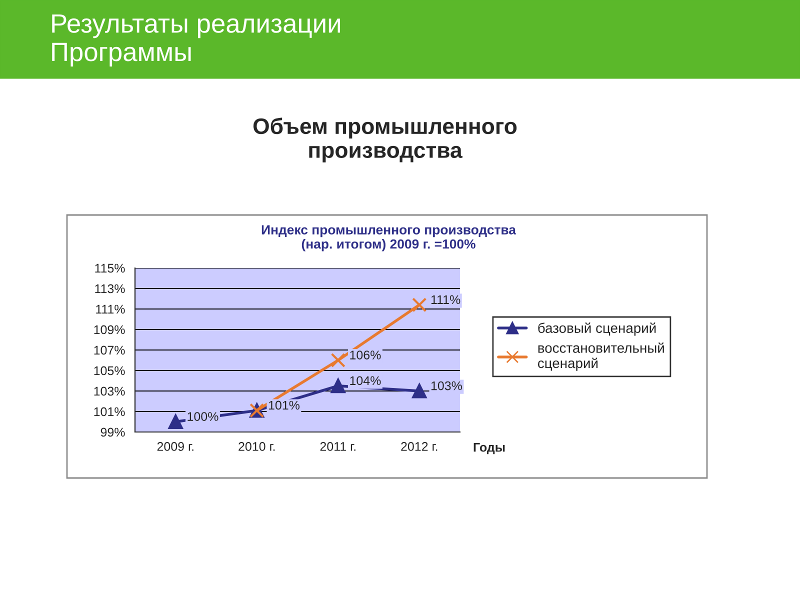 The image size is (800, 600). Describe the element at coordinates (256, 446) in the screenshot. I see `x-tick-label: 2010 г.` at that location.